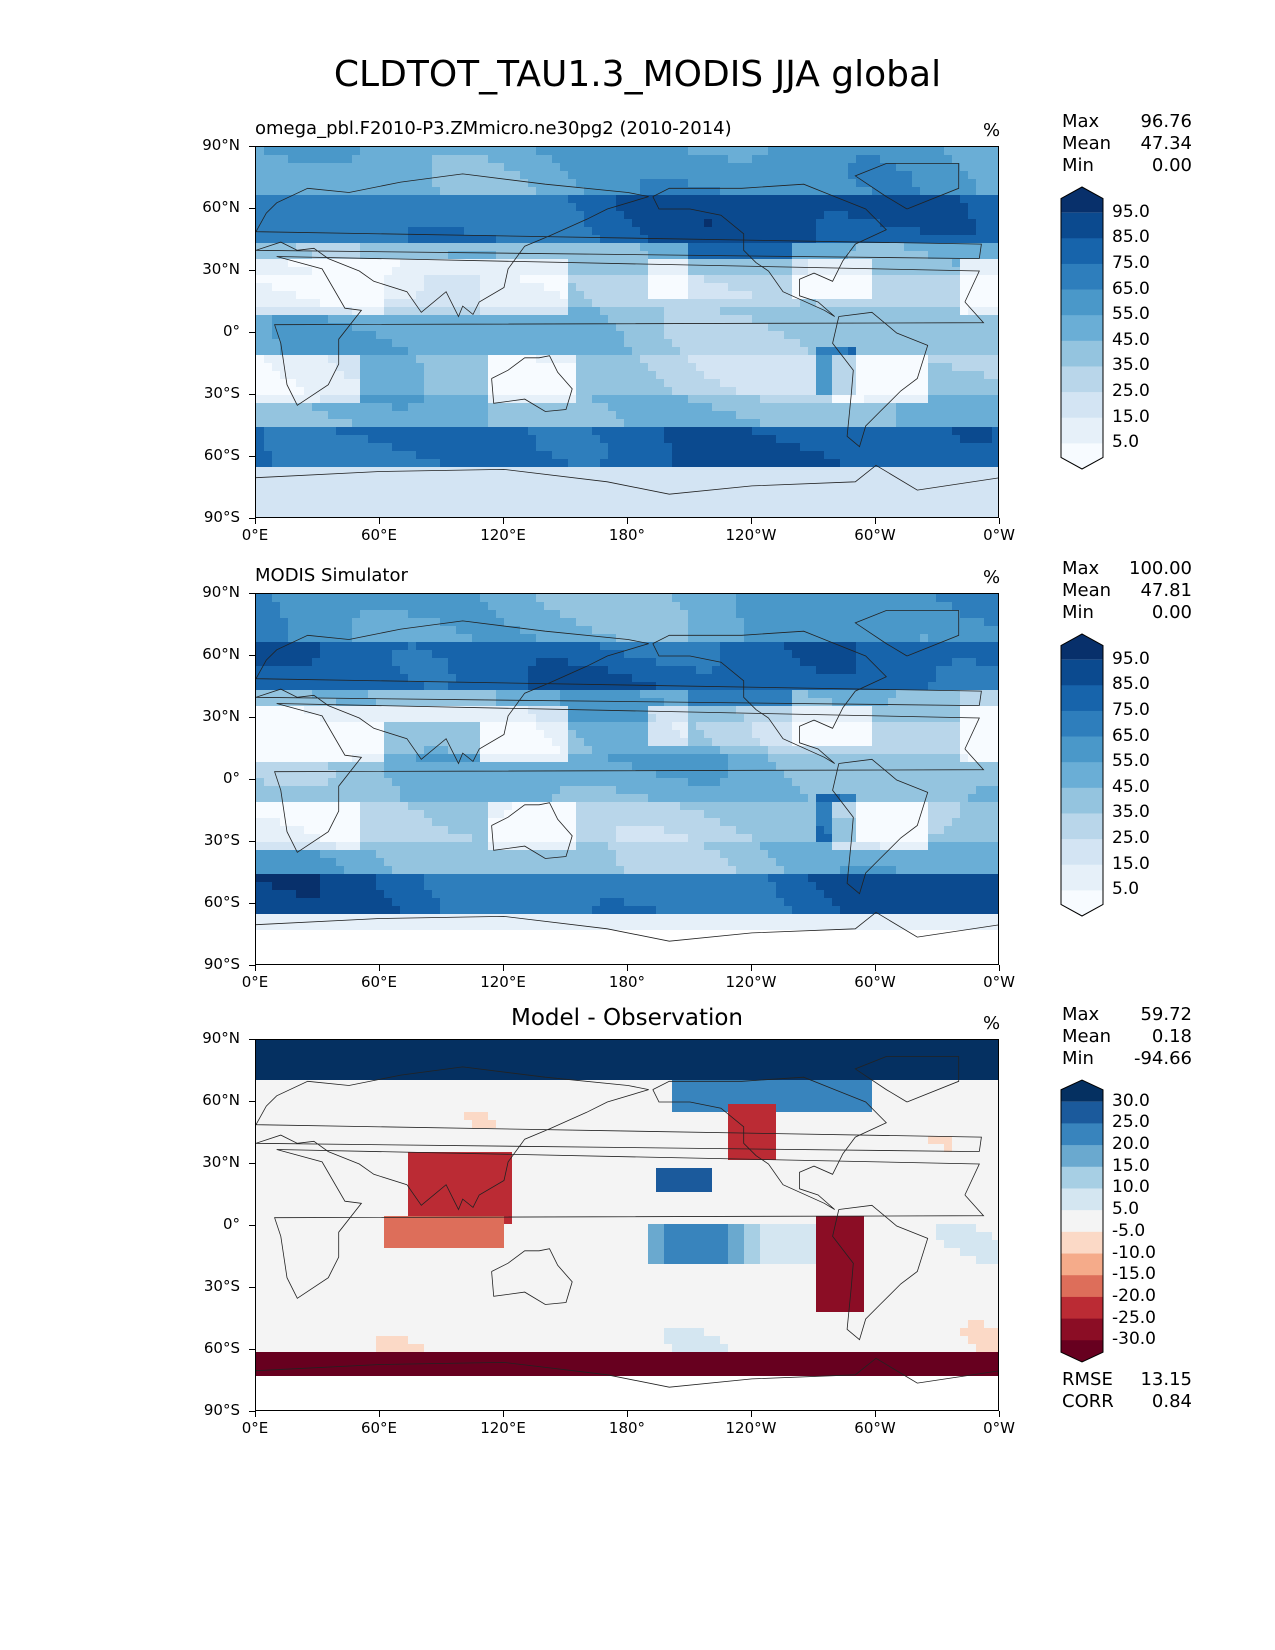 Image resolution: width=1275 pixels, height=1650 pixels. What do you see at coordinates (751, 1428) in the screenshot?
I see `x-tick-label: 120°W` at bounding box center [751, 1428].